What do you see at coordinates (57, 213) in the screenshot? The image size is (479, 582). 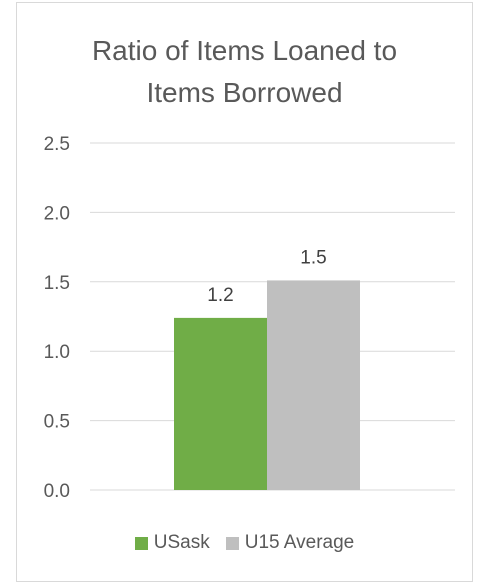 I see `y-tick-label: 2.0` at bounding box center [57, 213].